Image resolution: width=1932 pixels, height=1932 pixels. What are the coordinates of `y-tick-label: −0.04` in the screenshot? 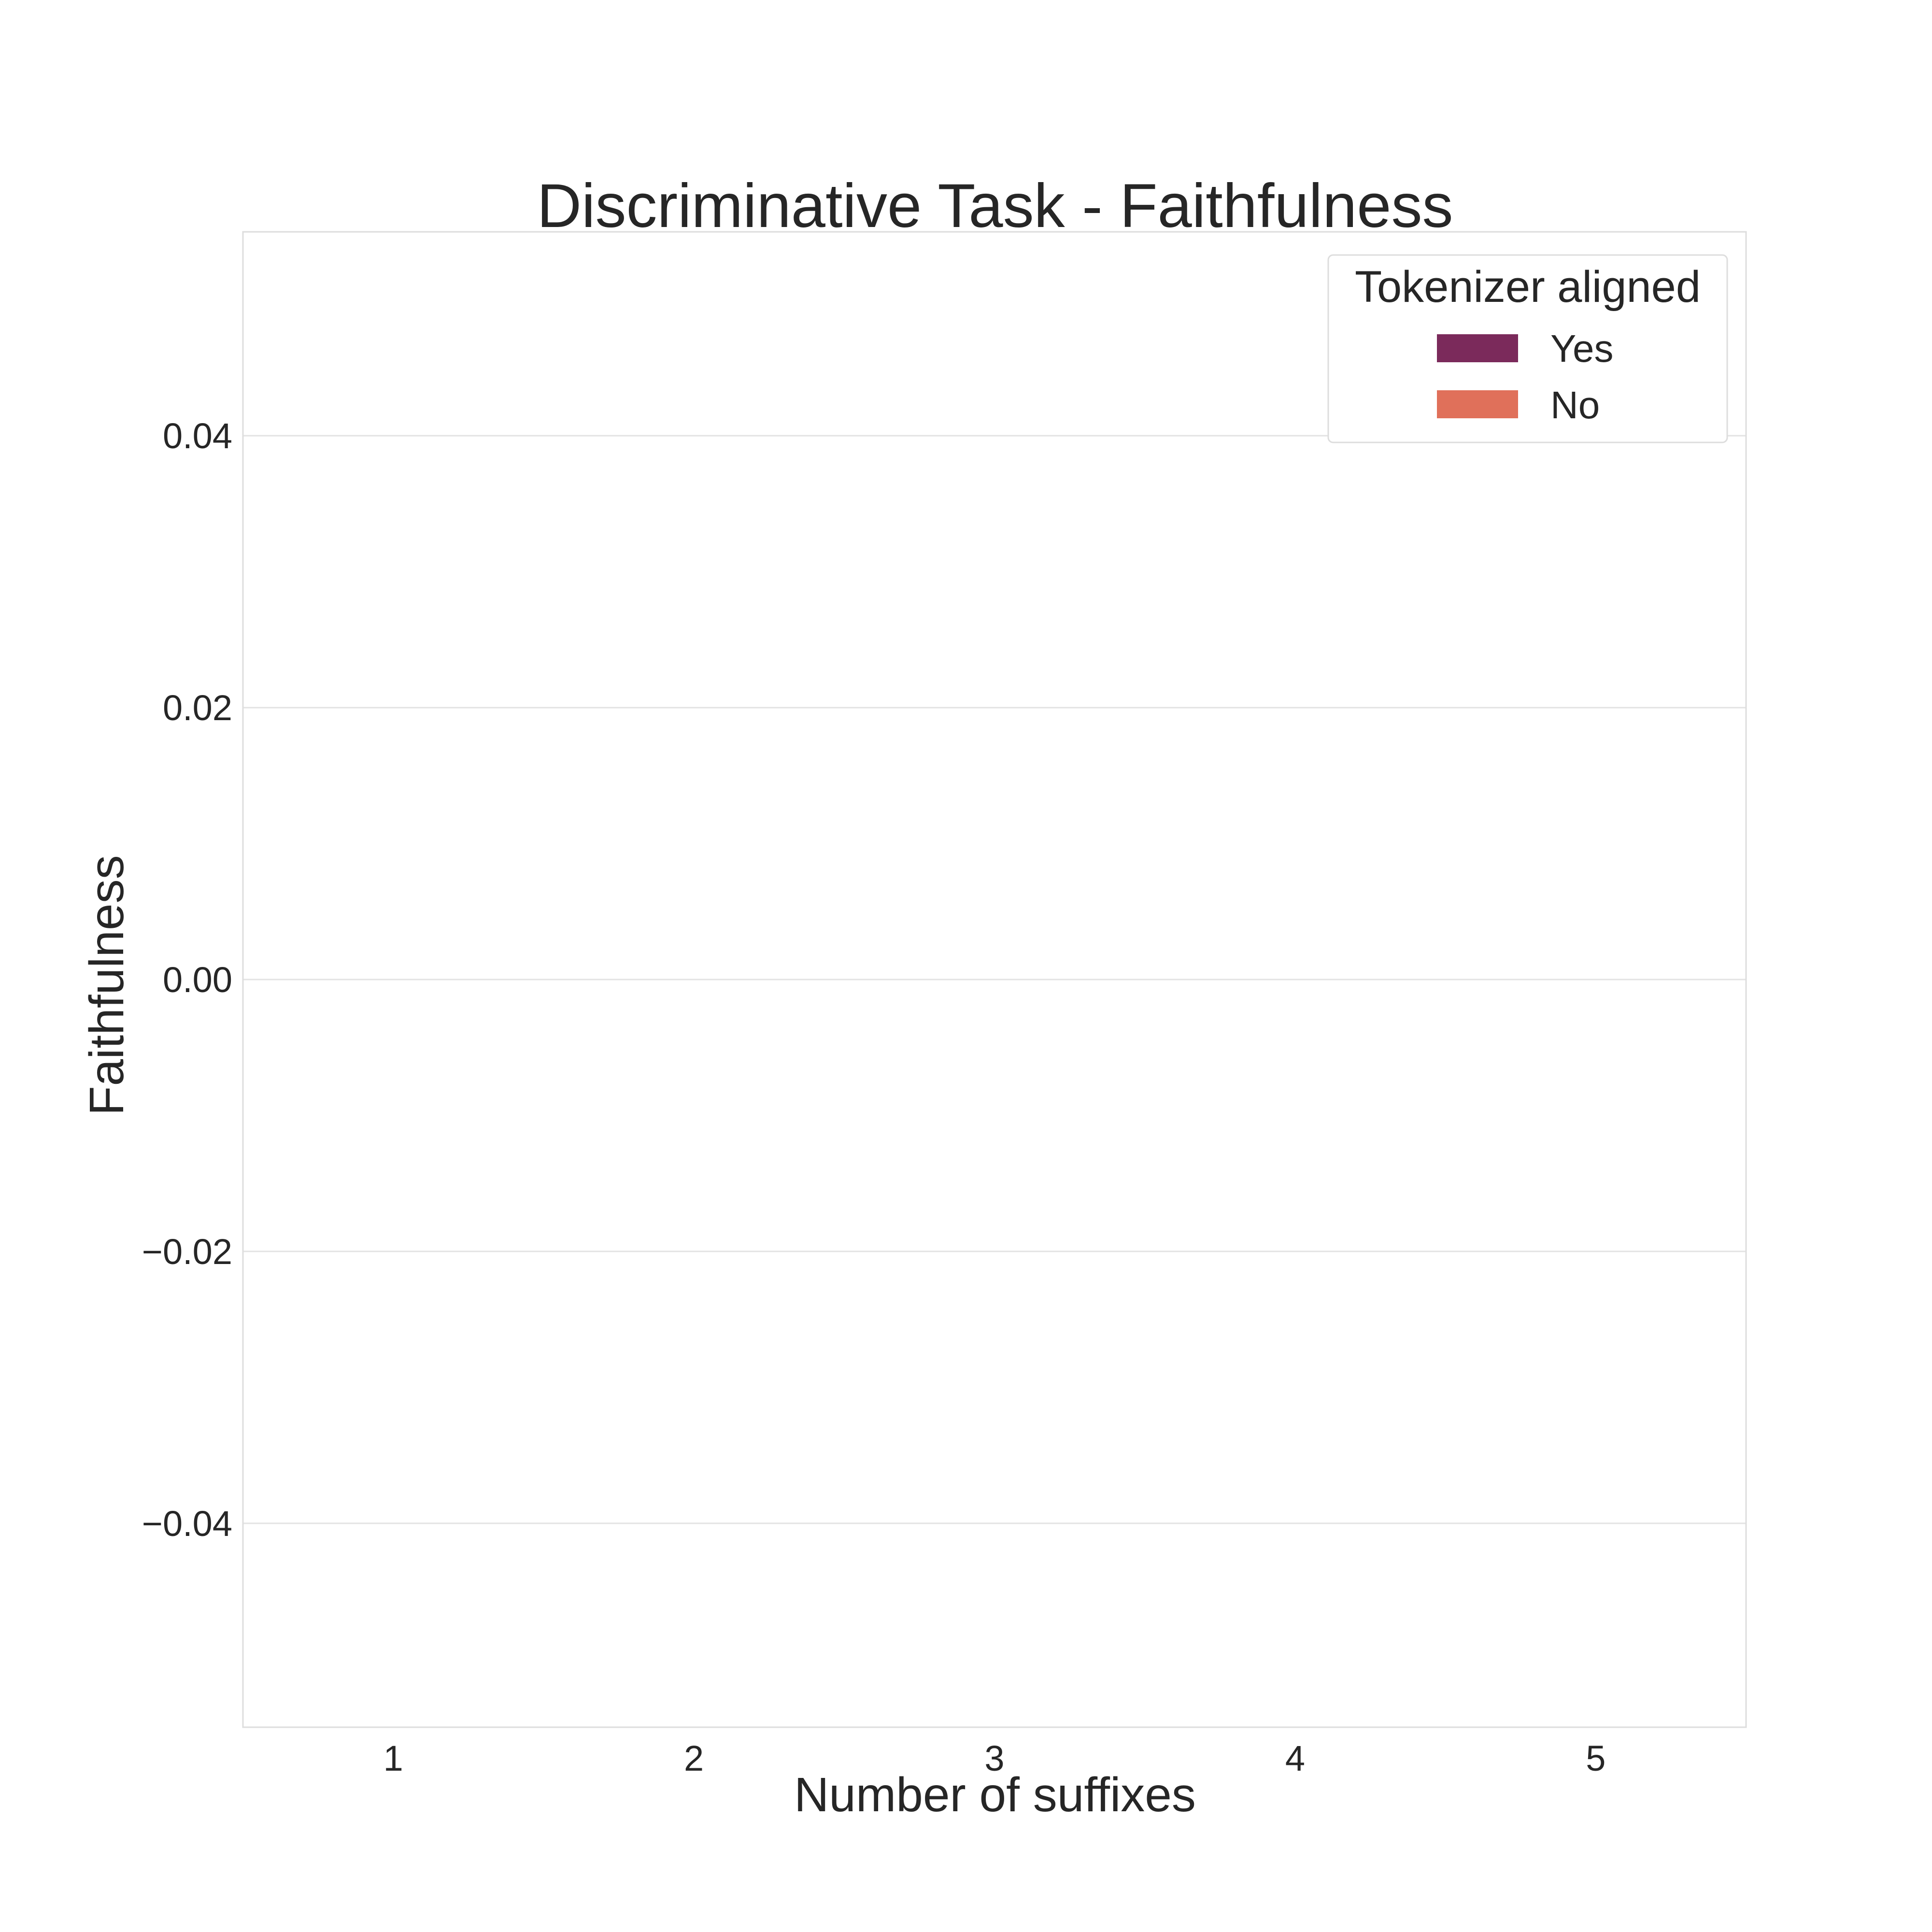 It's located at (187, 1524).